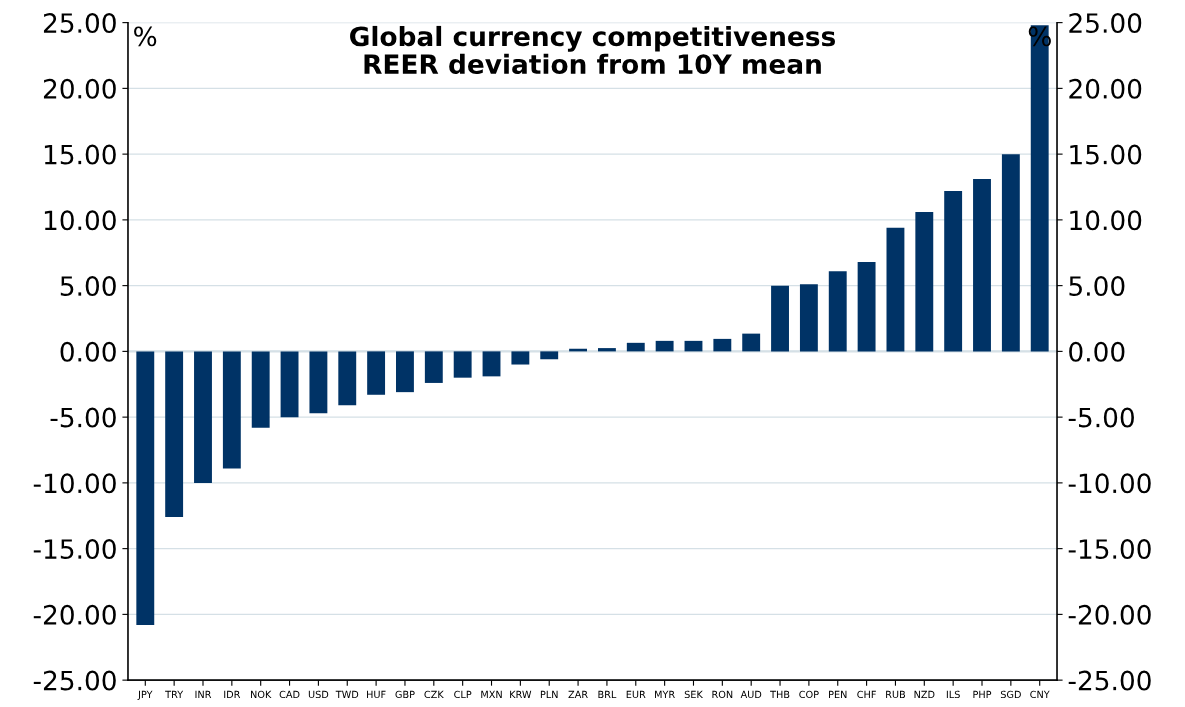 The image size is (1185, 707). Describe the element at coordinates (79, 23) in the screenshot. I see `y-tick-label: 25.00` at that location.